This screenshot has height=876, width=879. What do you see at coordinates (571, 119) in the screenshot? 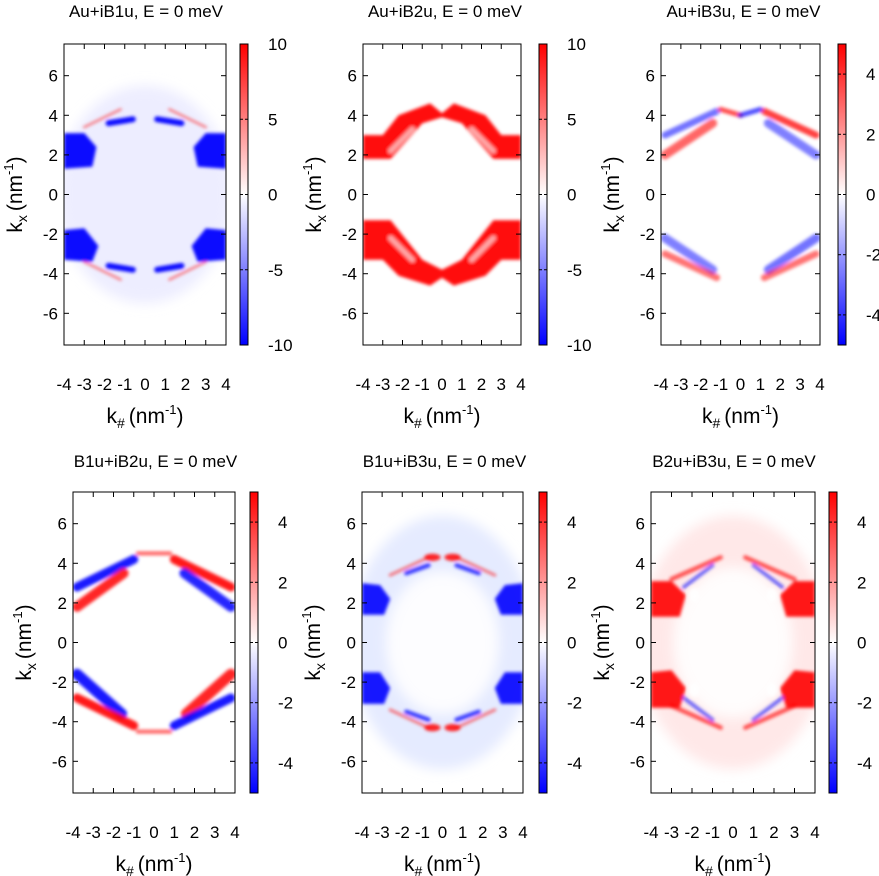
I see `colorbar-tick-label: 5` at bounding box center [571, 119].